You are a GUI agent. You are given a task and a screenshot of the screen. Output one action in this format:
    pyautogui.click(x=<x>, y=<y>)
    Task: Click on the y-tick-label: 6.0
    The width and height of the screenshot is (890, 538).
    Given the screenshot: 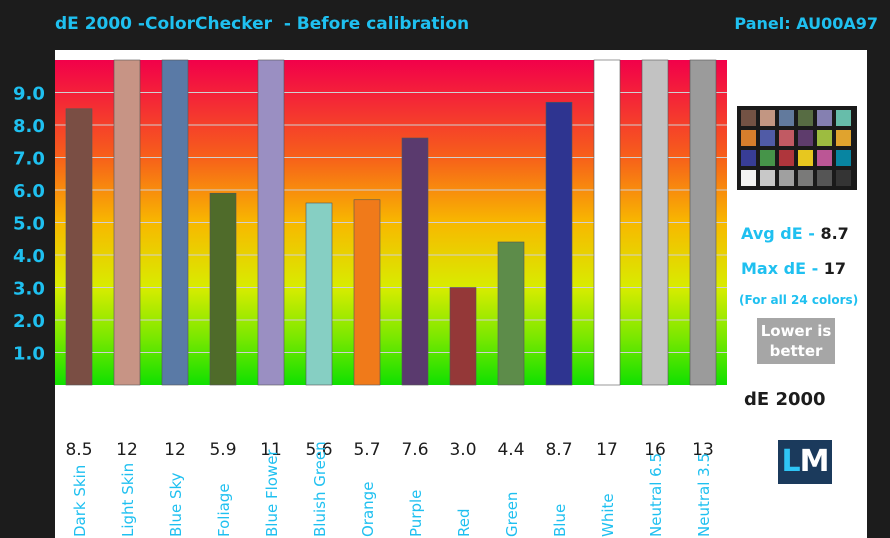 What is the action you would take?
    pyautogui.click(x=29, y=191)
    